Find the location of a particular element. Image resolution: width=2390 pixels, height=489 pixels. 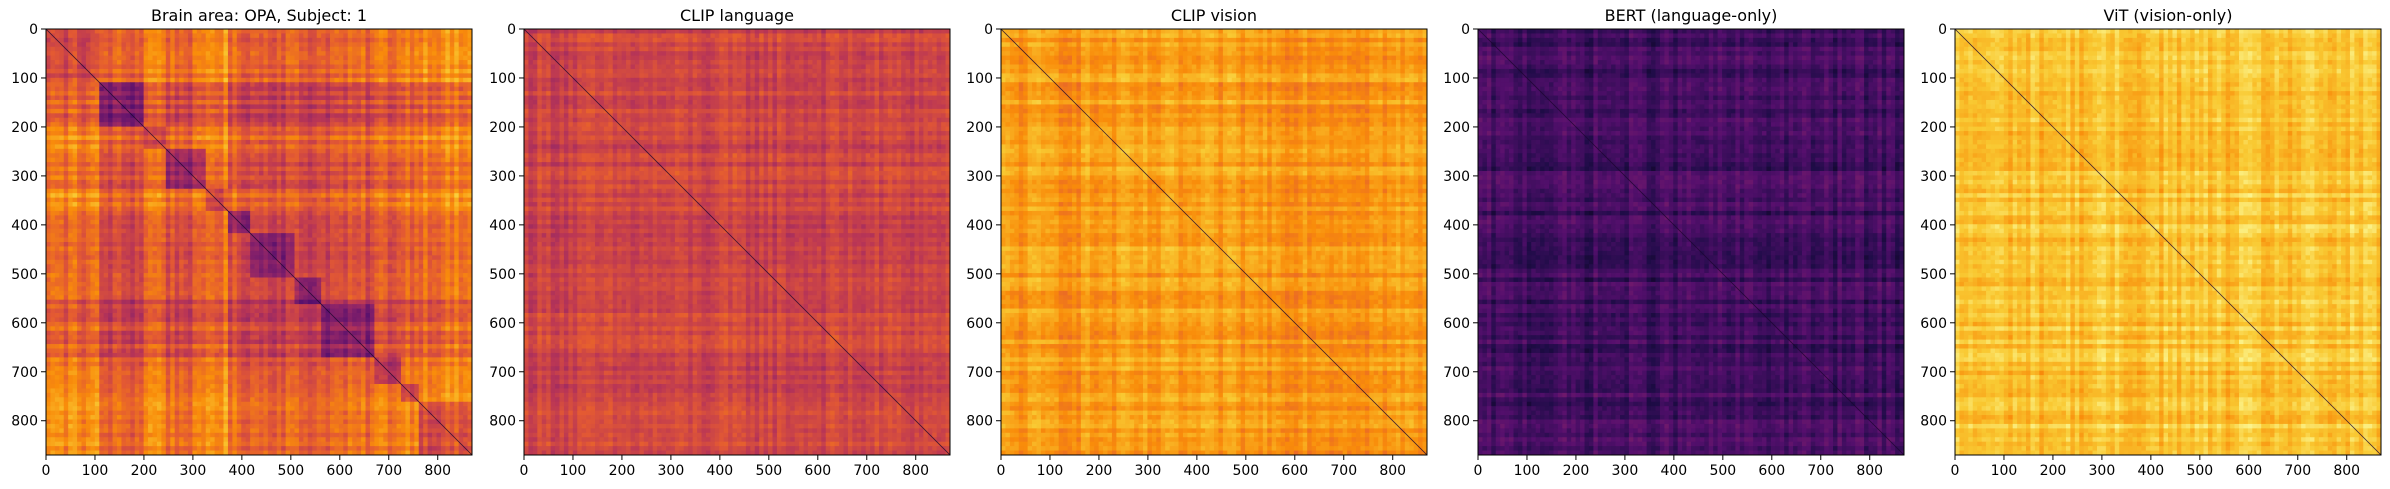

chart-title: CLIP vision is located at coordinates (1214, 15).